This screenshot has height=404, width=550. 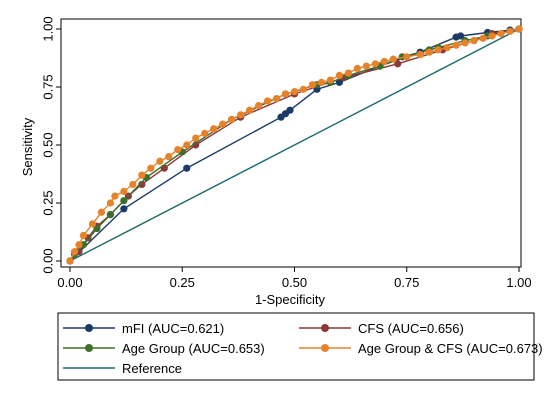 What do you see at coordinates (27, 146) in the screenshot?
I see `y-axis-label: Sensitivity` at bounding box center [27, 146].